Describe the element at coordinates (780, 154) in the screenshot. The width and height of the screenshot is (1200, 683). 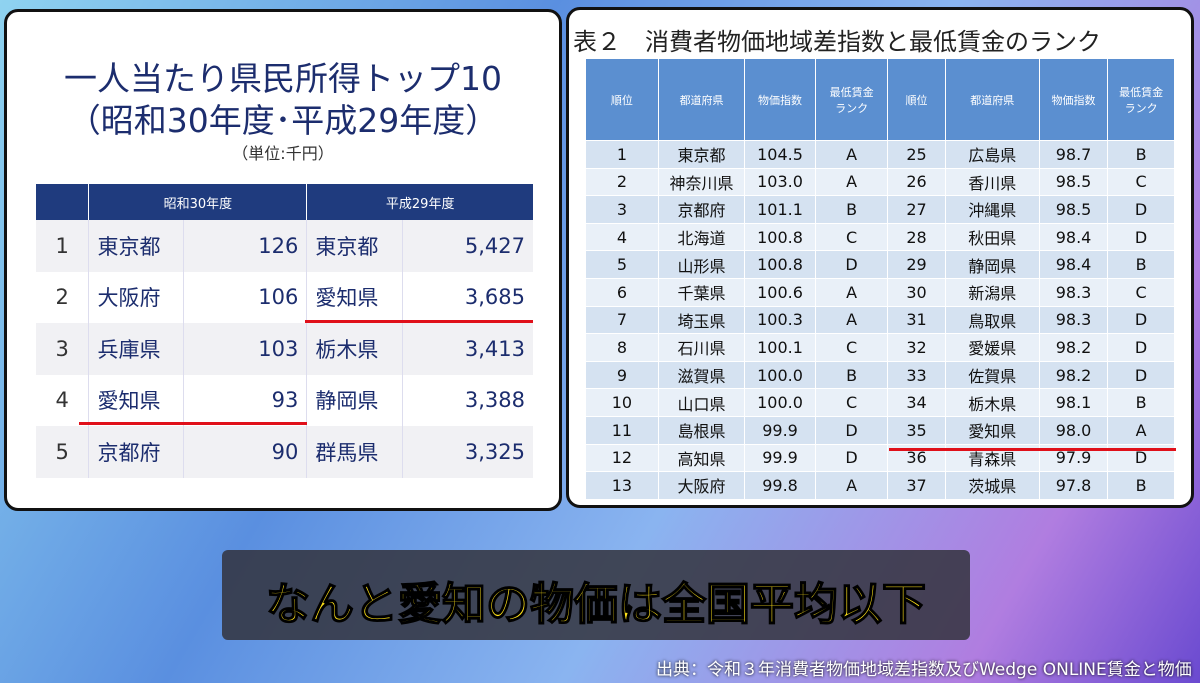
I see `cell: 104.5` at that location.